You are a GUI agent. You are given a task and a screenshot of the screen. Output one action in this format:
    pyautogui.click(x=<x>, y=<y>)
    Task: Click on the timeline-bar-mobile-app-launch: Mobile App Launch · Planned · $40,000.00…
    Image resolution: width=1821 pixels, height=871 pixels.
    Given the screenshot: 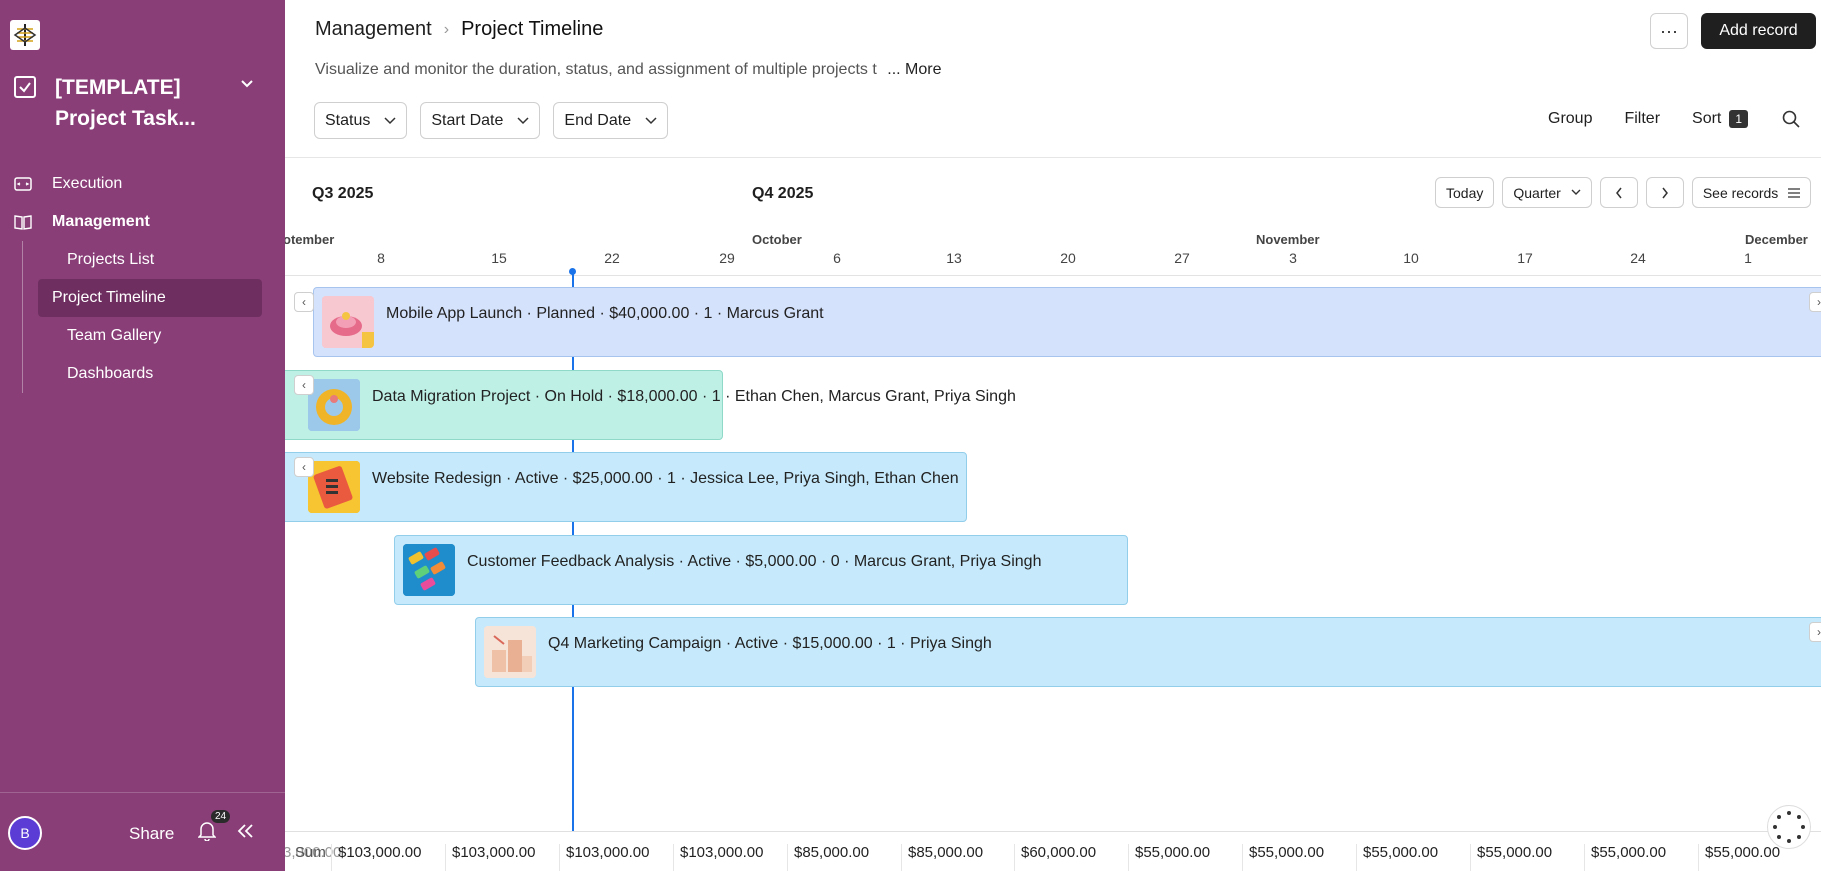 What is the action you would take?
    pyautogui.click(x=1067, y=322)
    